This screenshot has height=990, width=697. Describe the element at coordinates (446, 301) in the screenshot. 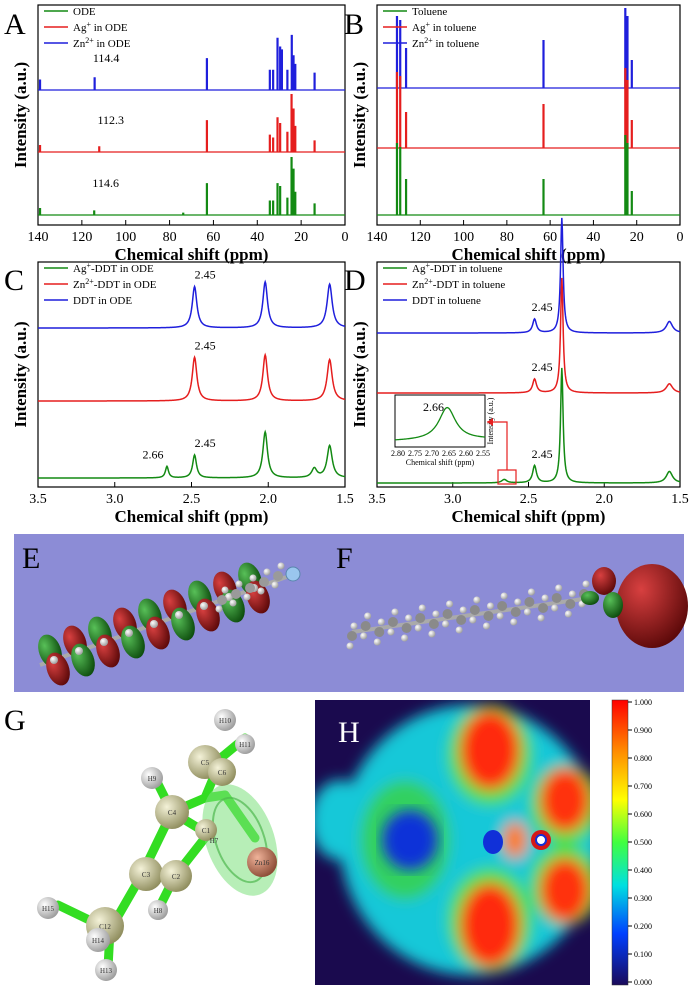

I see `legend-entry: DDT in toluene` at that location.